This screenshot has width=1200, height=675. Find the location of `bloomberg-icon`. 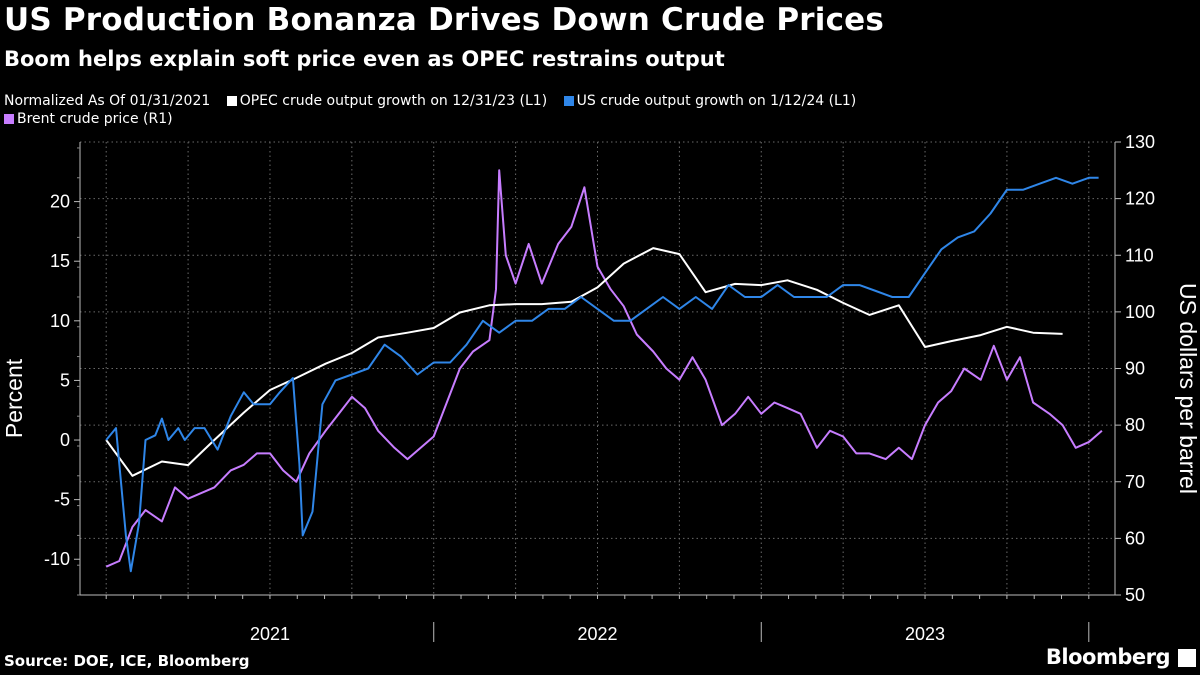

bloomberg-icon is located at coordinates (1187, 658).